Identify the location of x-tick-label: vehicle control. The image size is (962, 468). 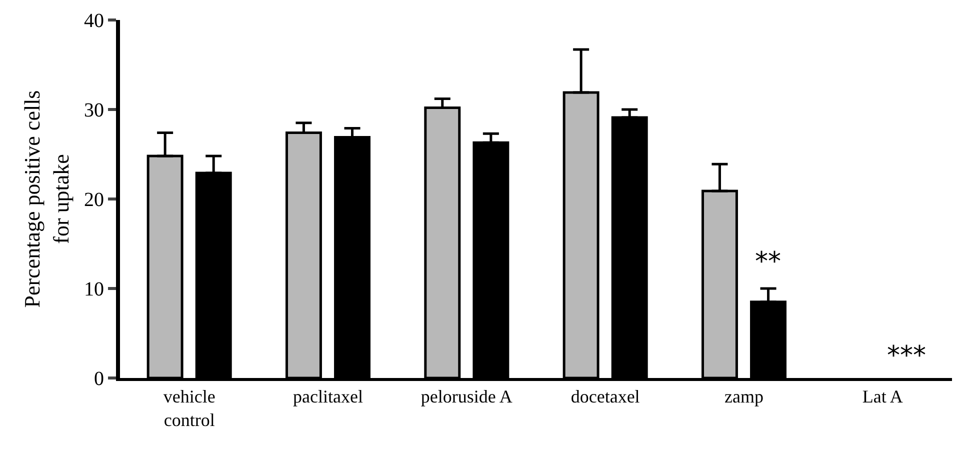
(189, 408).